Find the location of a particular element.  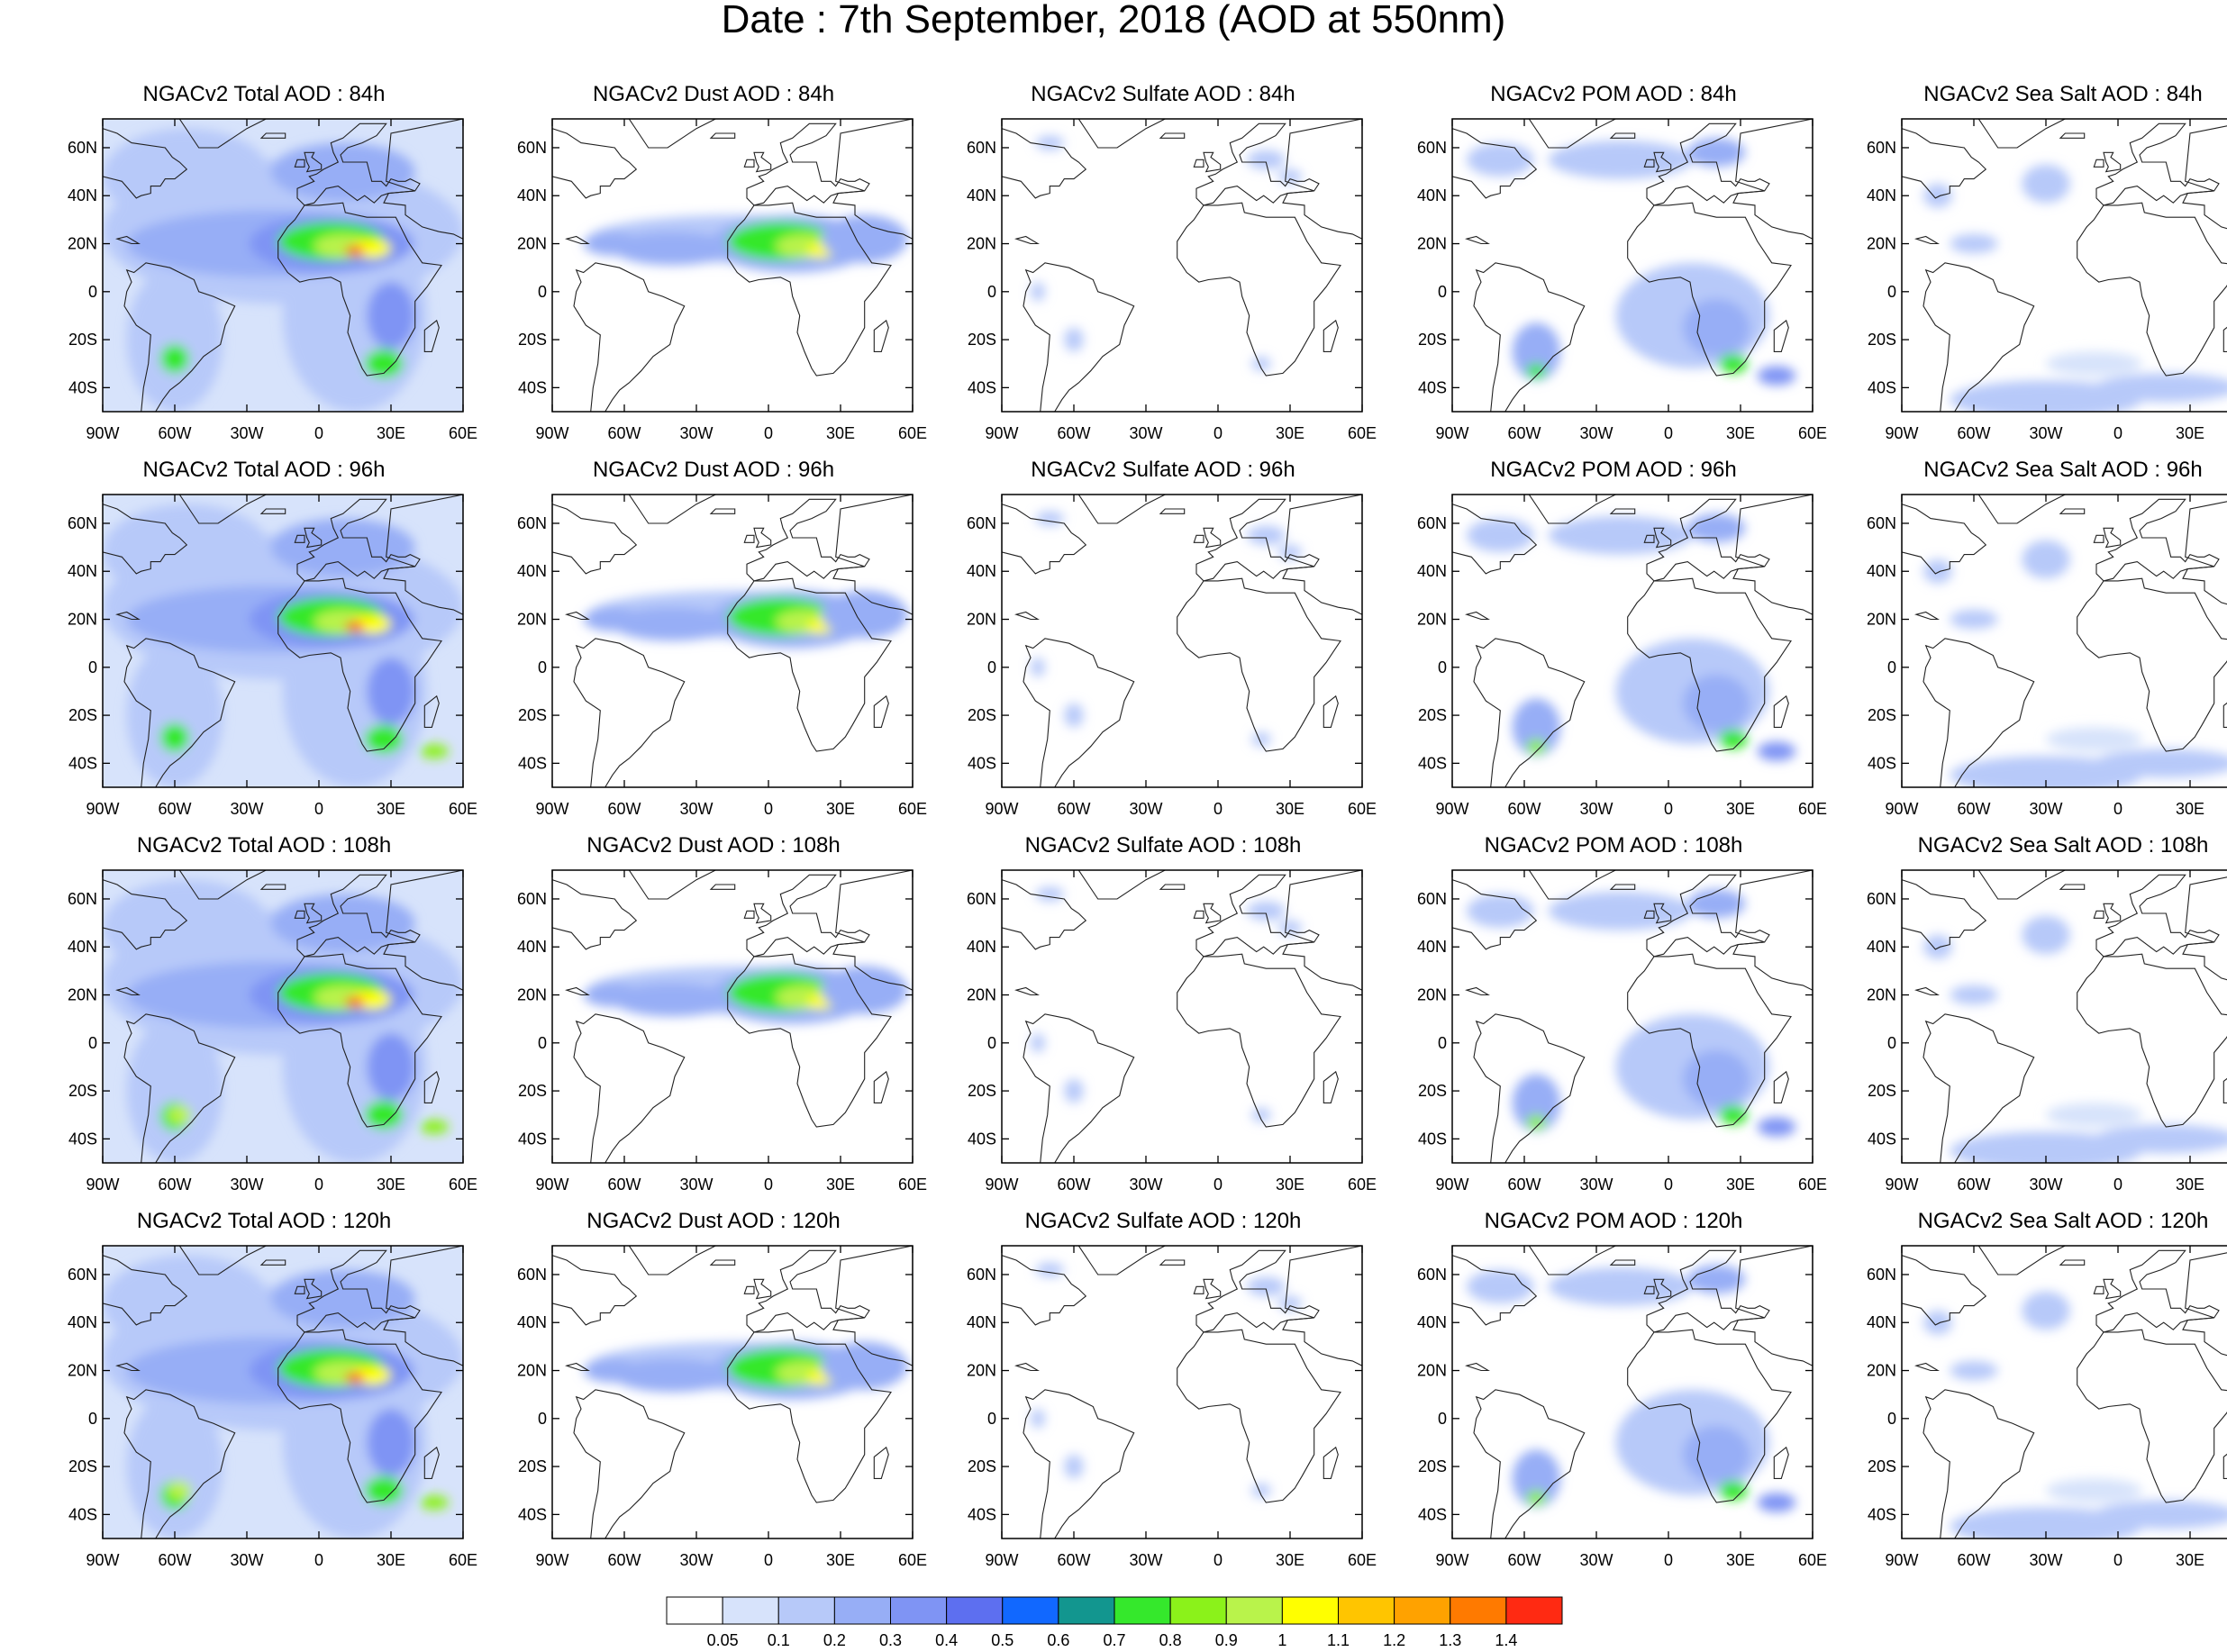

map-frame is located at coordinates (2064, 265).